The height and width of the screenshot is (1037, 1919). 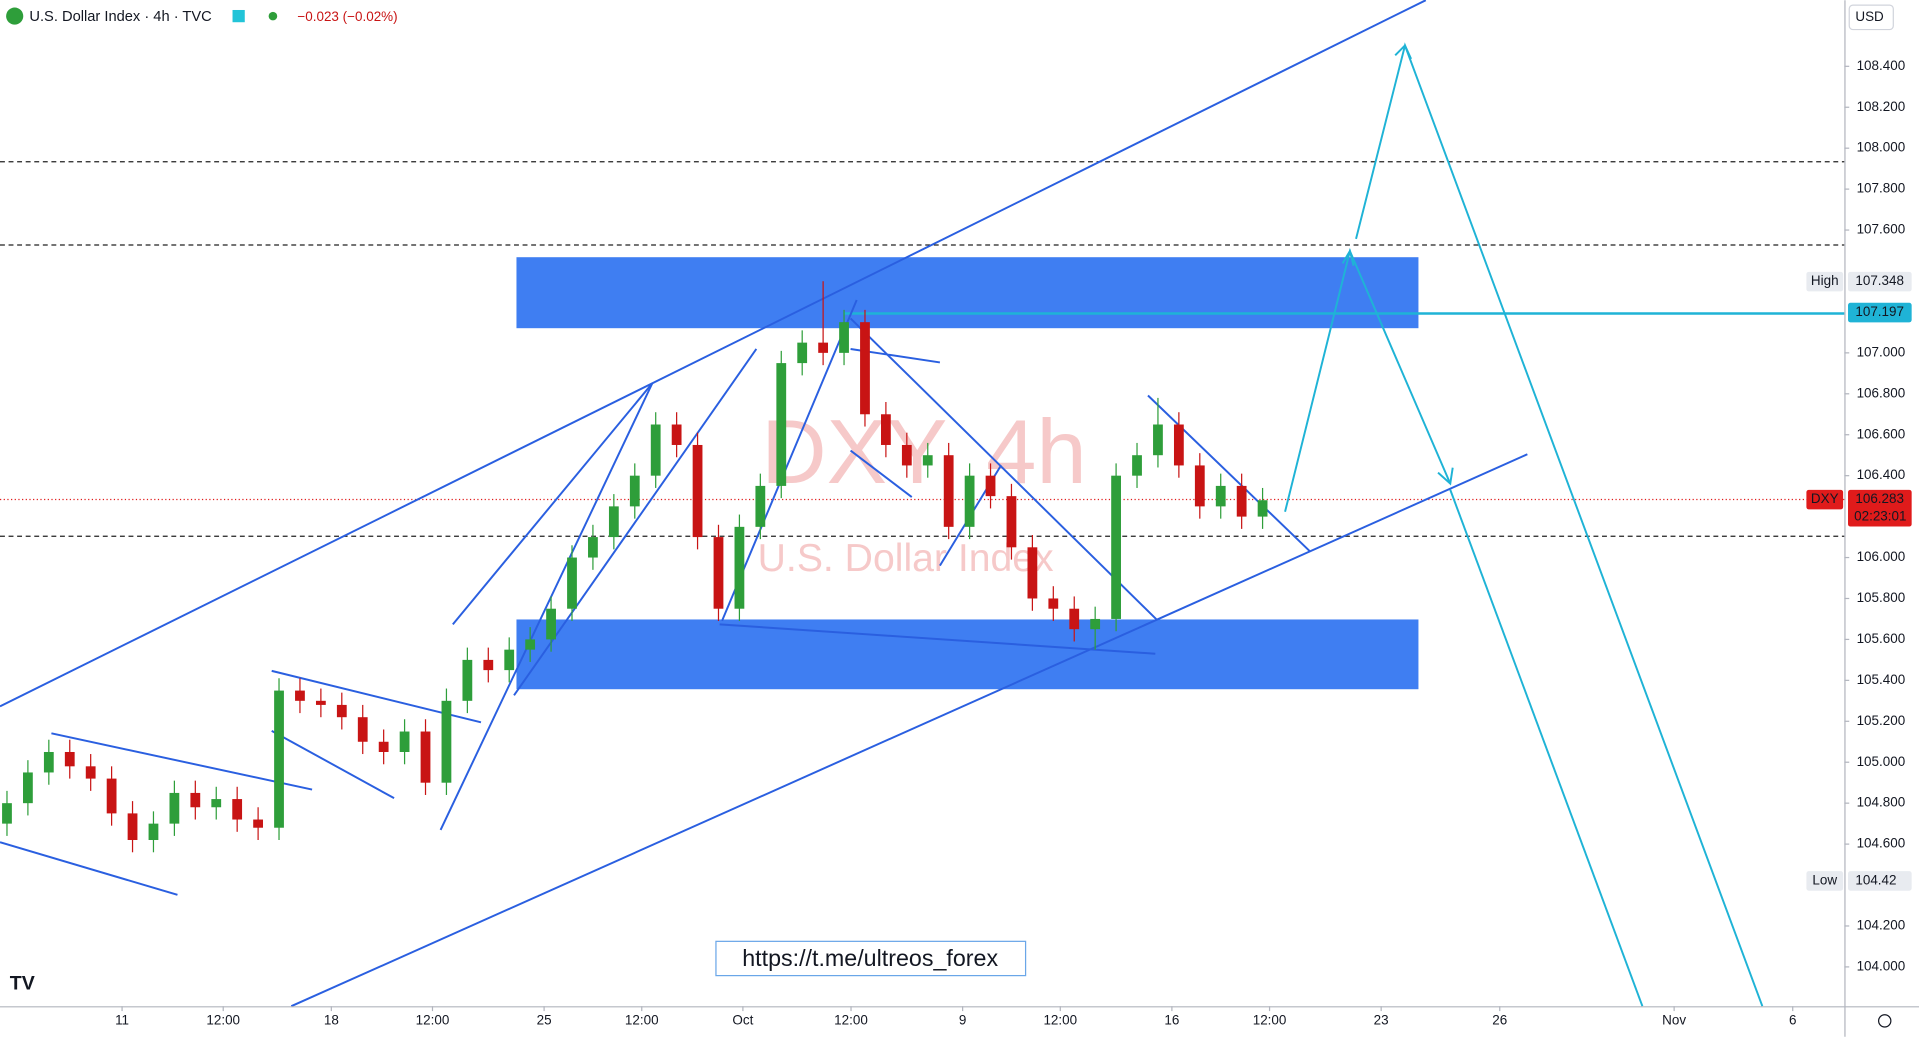 What do you see at coordinates (122, 1019) in the screenshot?
I see `x-tick-label: 11` at bounding box center [122, 1019].